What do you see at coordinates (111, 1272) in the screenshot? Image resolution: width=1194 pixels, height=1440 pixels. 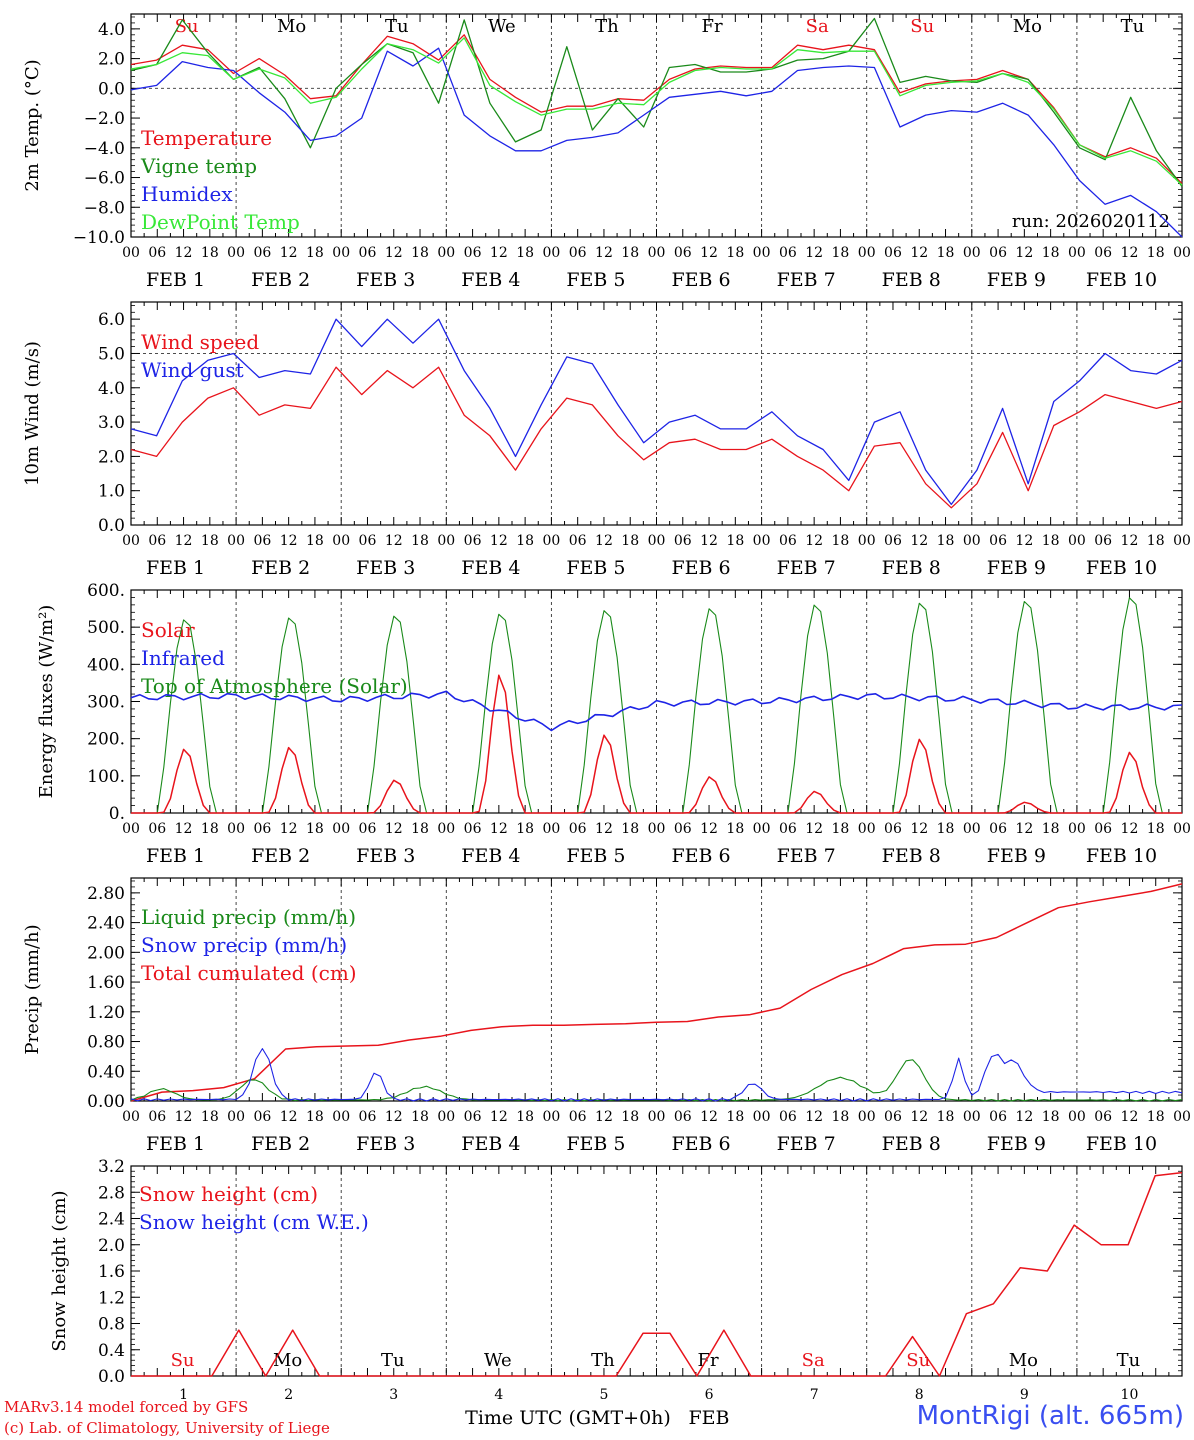 I see `y-tick-label: 1.6` at bounding box center [111, 1272].